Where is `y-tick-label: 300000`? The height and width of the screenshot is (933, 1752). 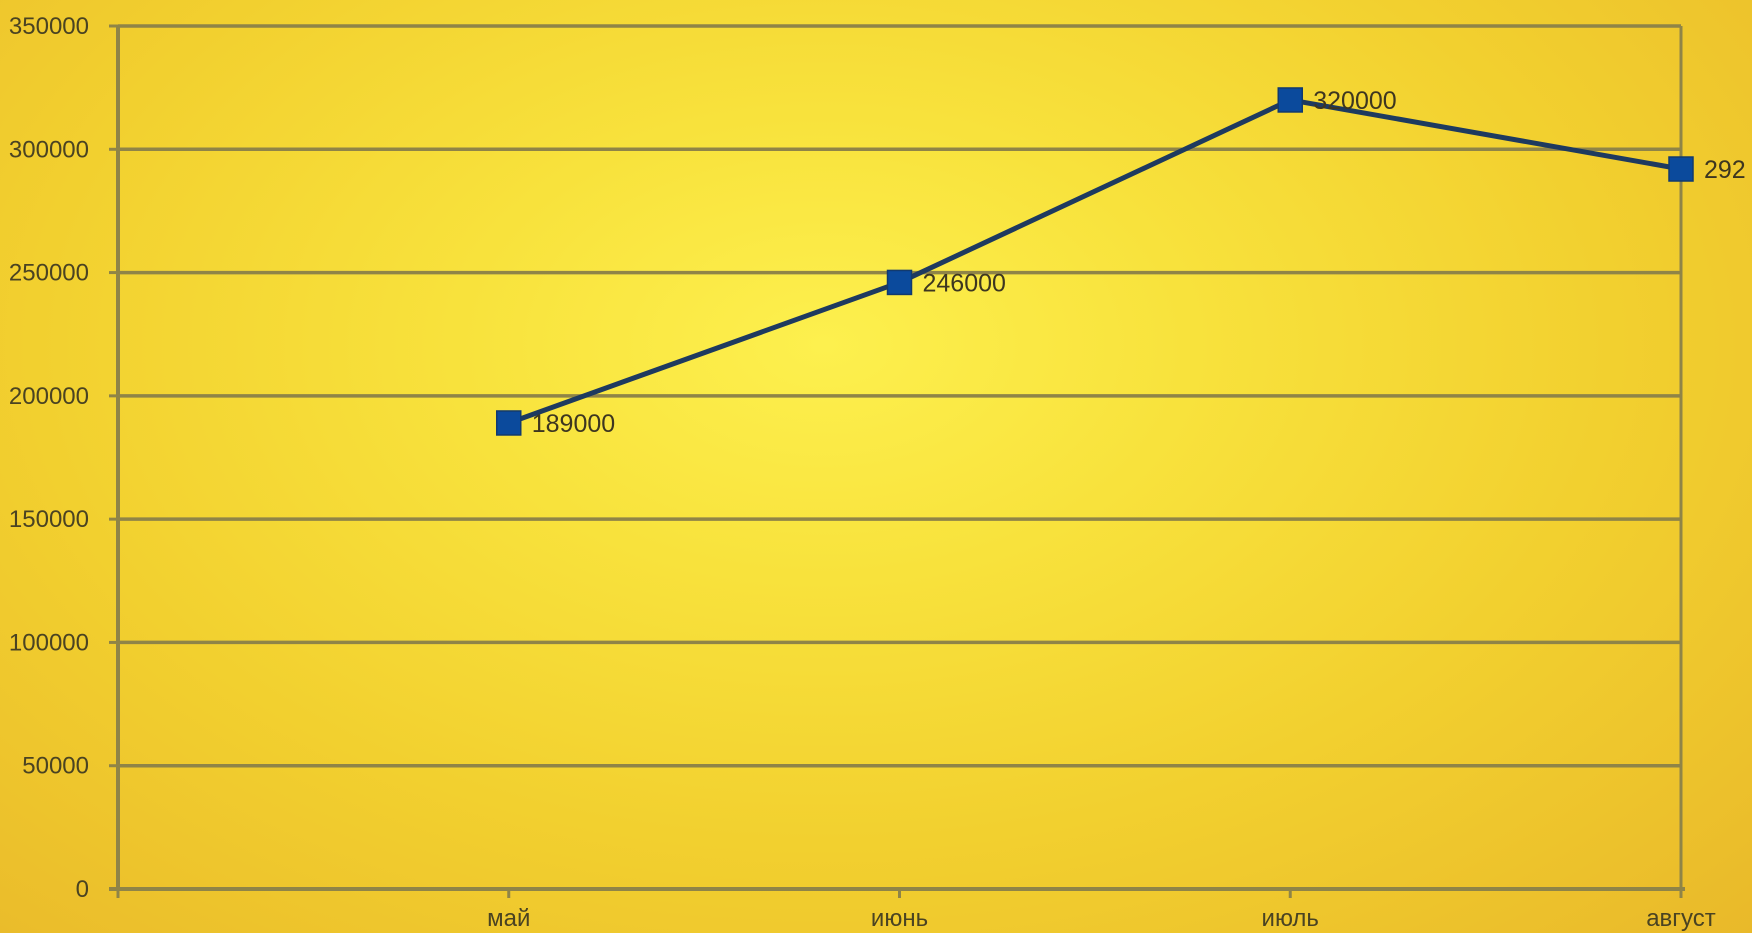
y-tick-label: 300000 is located at coordinates (49, 149).